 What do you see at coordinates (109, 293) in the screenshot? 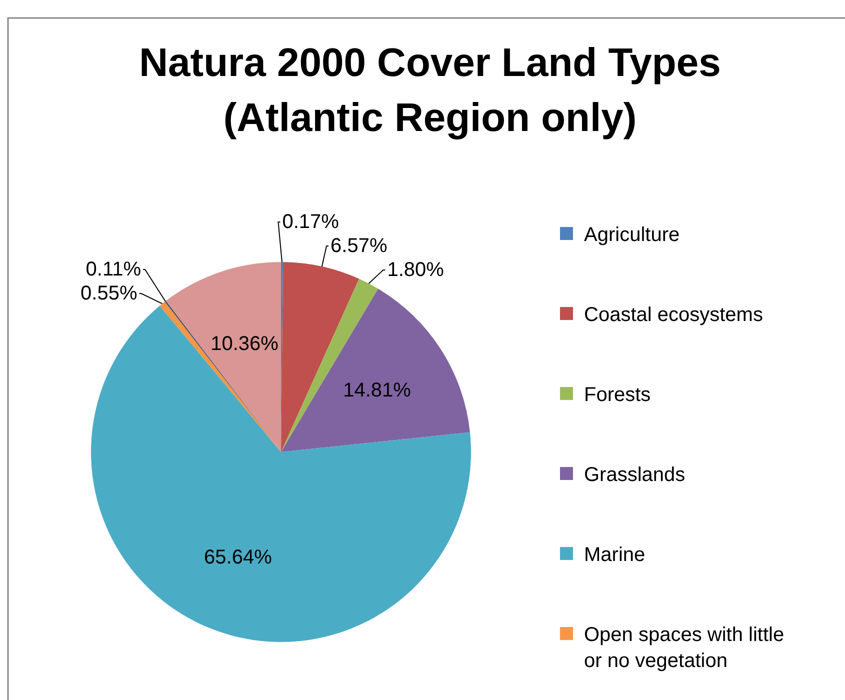
I see `data-label: 0.55%` at bounding box center [109, 293].